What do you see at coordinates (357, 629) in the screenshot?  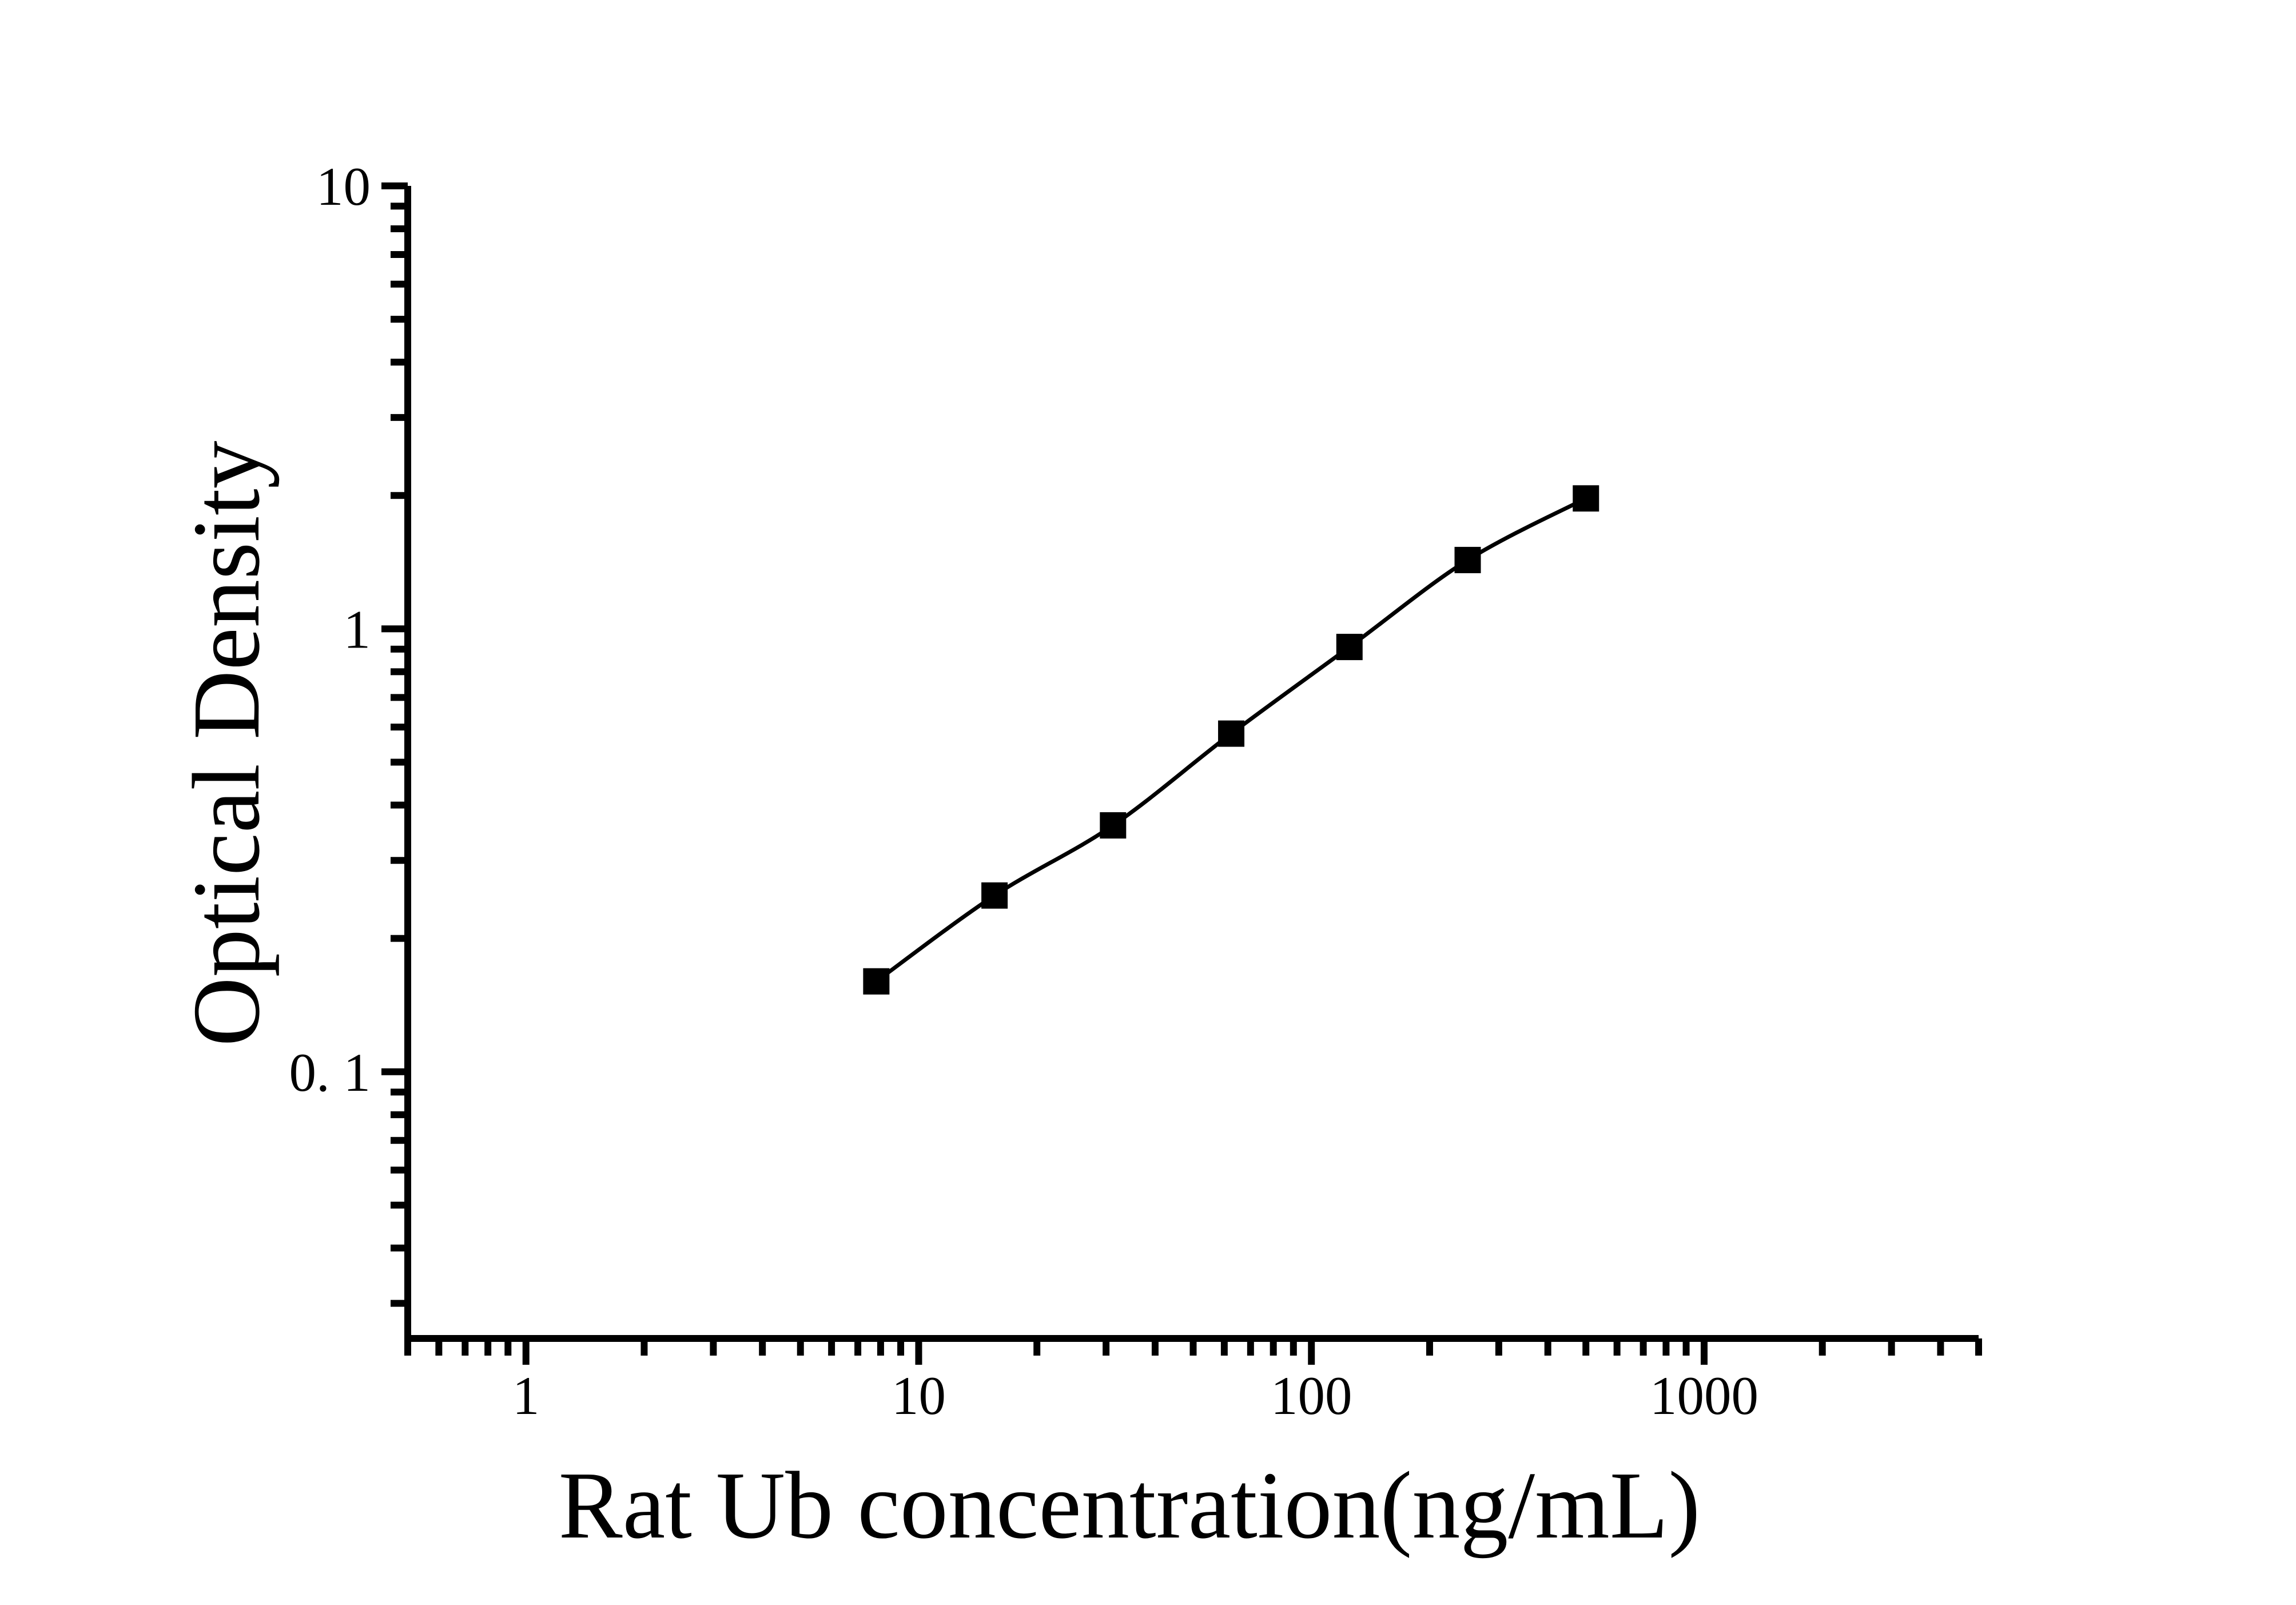 I see `y-tick-label: 1` at bounding box center [357, 629].